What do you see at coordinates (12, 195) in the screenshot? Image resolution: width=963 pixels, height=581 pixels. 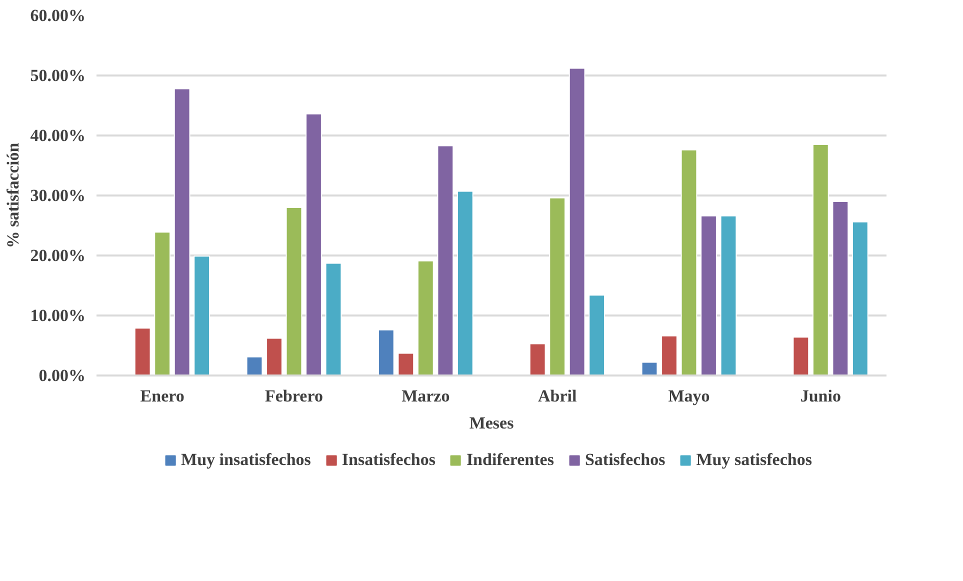 I see `y-axis-title: % satisfacción` at bounding box center [12, 195].